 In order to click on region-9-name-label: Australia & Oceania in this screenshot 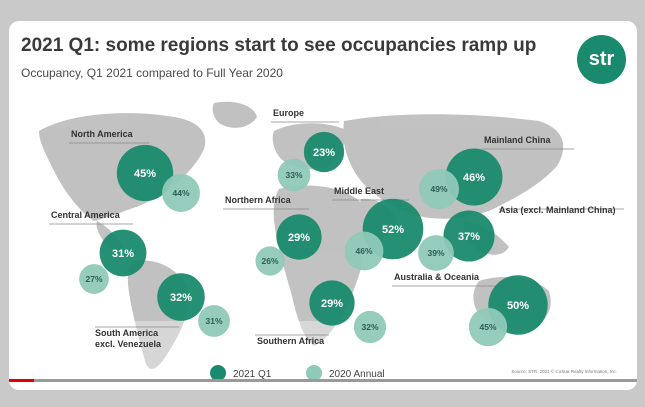, I will do `click(437, 277)`.